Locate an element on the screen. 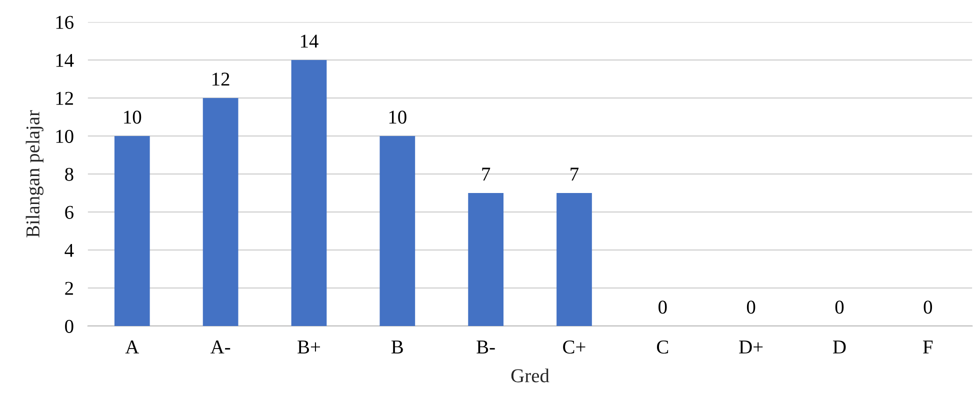 This screenshot has width=977, height=400. y-axis-title: Bilangan pelajar is located at coordinates (35, 174).